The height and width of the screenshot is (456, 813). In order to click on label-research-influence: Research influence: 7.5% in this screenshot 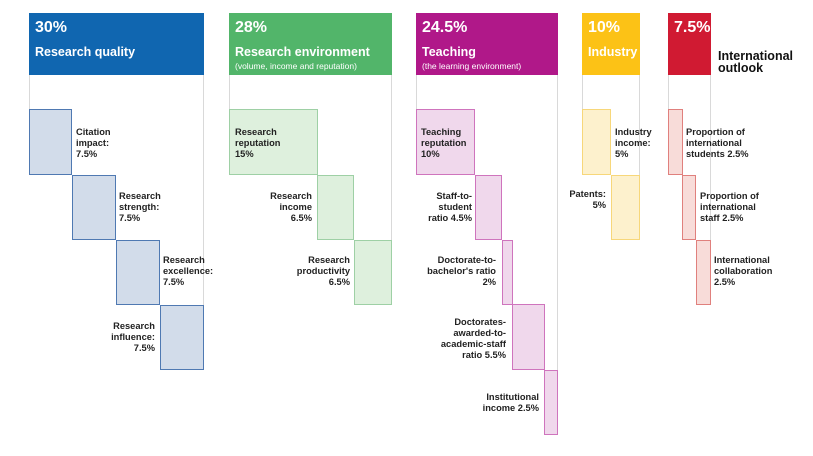, I will do `click(133, 337)`.